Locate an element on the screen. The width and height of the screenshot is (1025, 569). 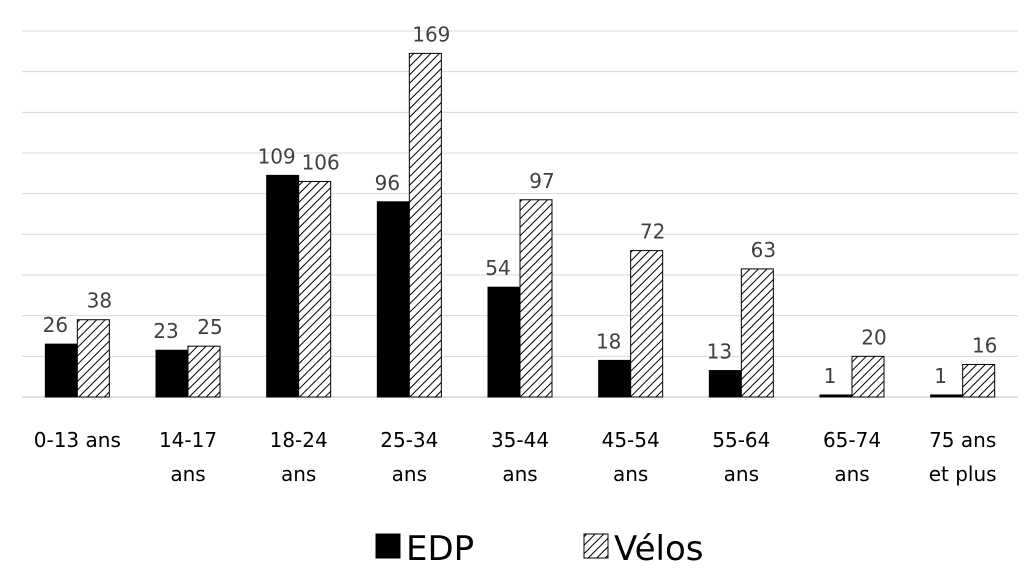
legend-label: EDP is located at coordinates (440, 549).